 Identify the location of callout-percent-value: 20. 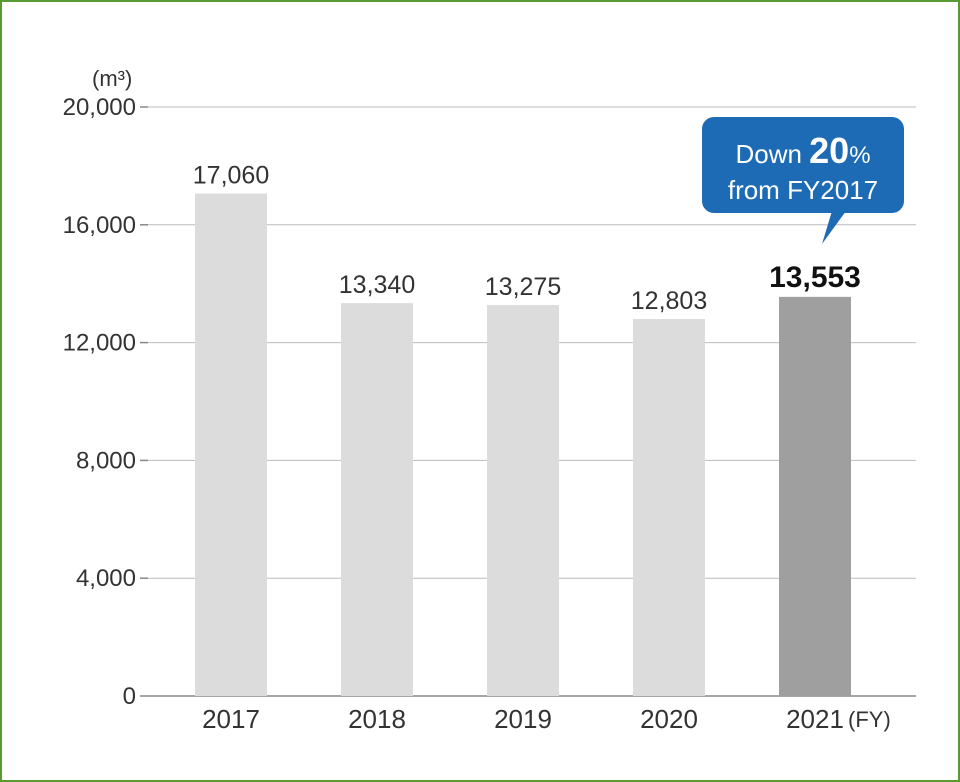
(829, 150).